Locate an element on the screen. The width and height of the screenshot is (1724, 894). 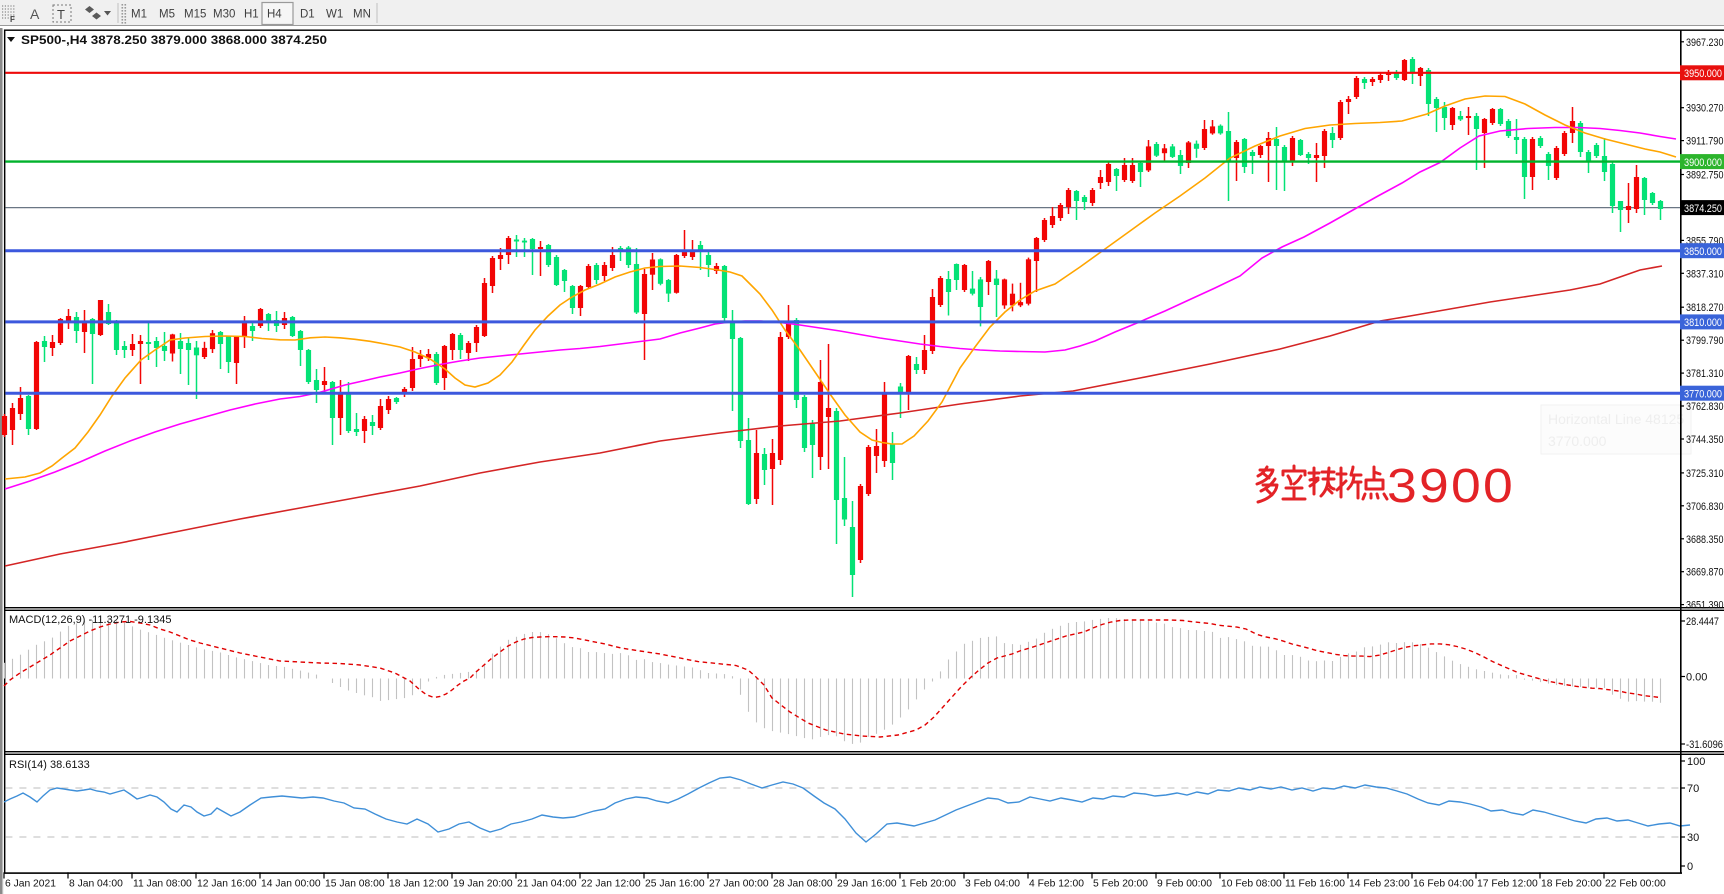
svg-text: 25 Jan 16:00 is located at coordinates (675, 884).